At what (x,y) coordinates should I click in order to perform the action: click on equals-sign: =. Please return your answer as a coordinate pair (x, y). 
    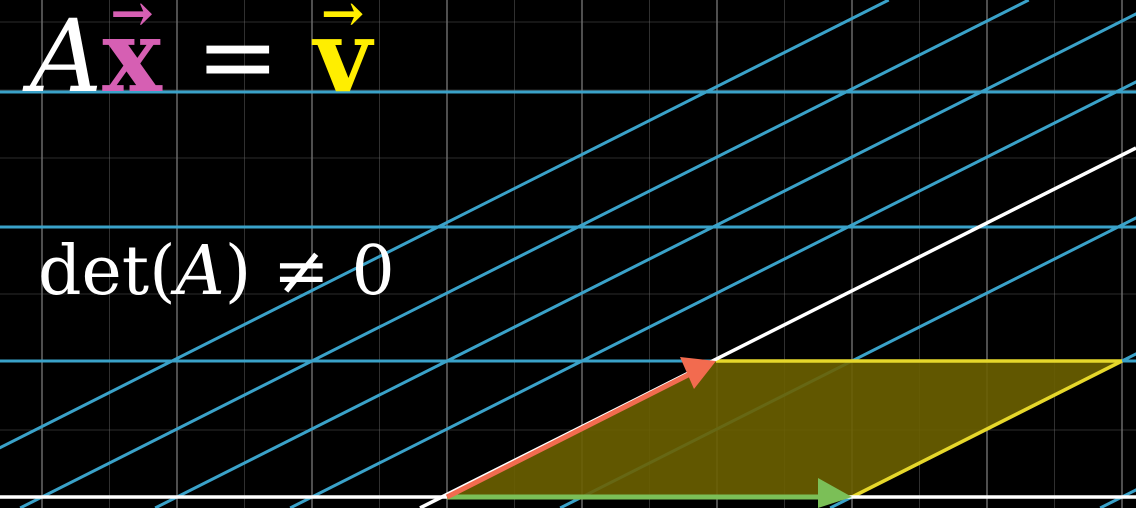
    Looking at the image, I should click on (237, 57).